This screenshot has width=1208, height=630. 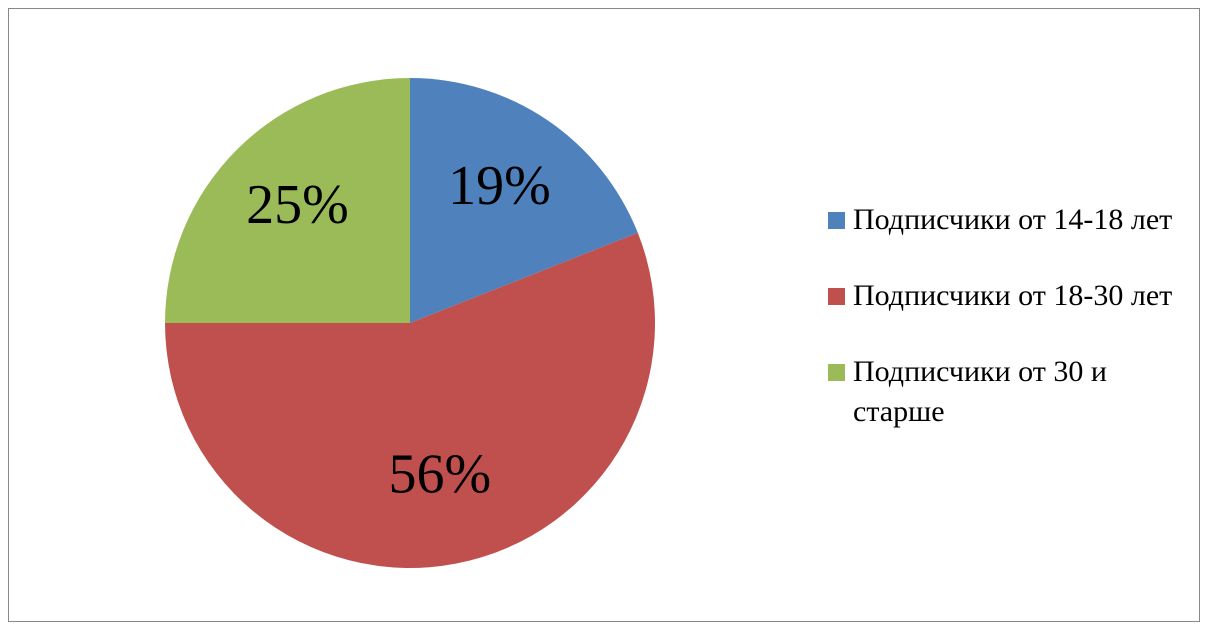 What do you see at coordinates (1013, 219) in the screenshot?
I see `legend-label: Подписчики от 14-18 лет` at bounding box center [1013, 219].